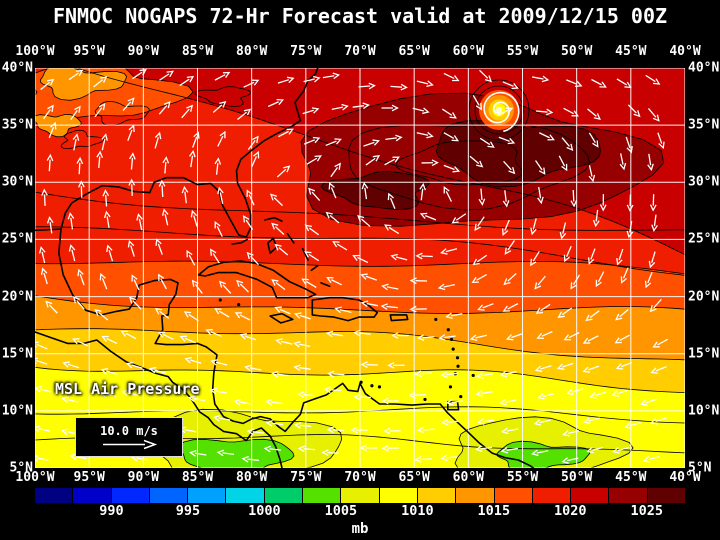  Describe the element at coordinates (685, 477) in the screenshot. I see `lon-label: 40°W` at that location.